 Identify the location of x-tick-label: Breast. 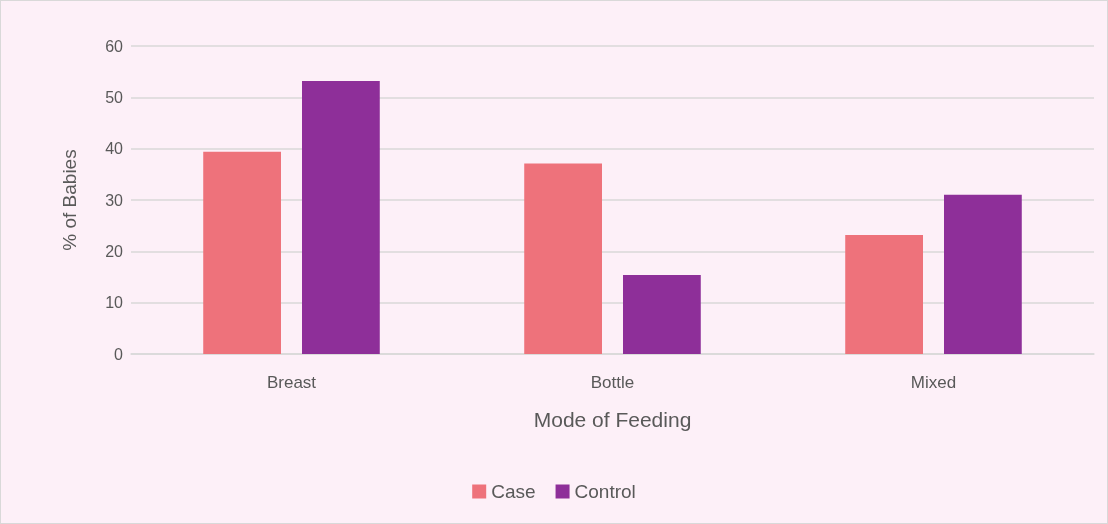
(291, 382).